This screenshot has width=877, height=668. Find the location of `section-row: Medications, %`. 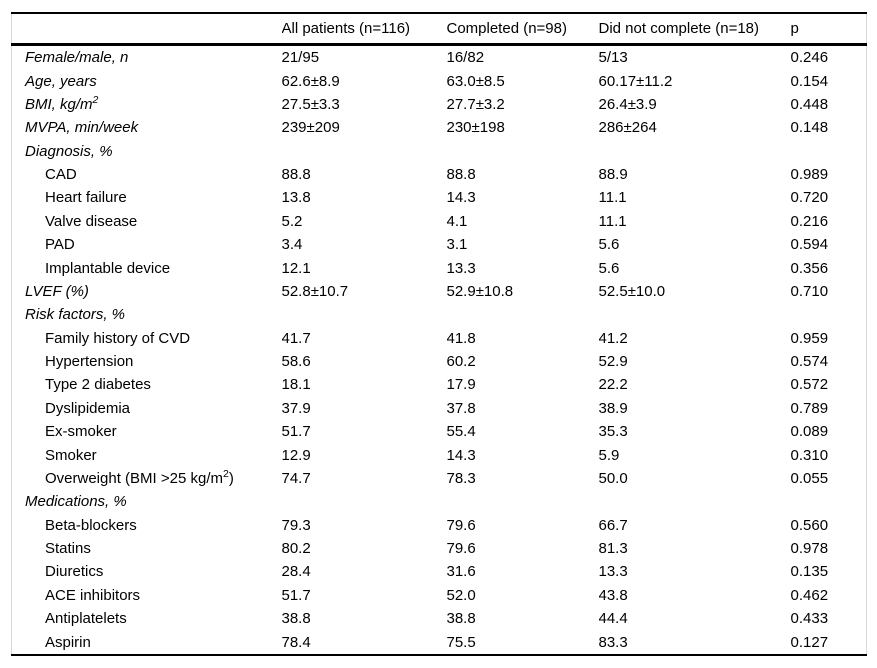

section-row: Medications, % is located at coordinates (439, 501).